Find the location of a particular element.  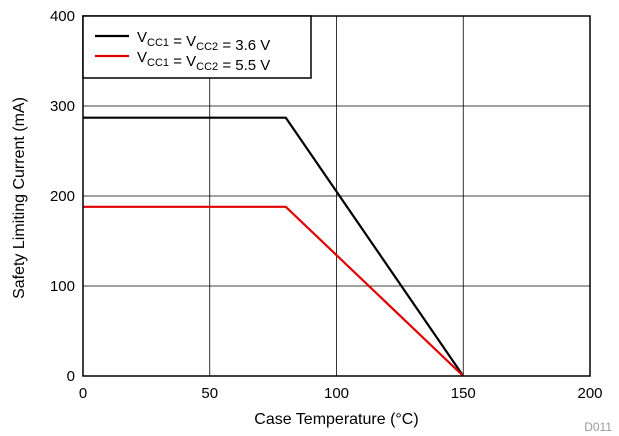

legend-box is located at coordinates (197, 47).